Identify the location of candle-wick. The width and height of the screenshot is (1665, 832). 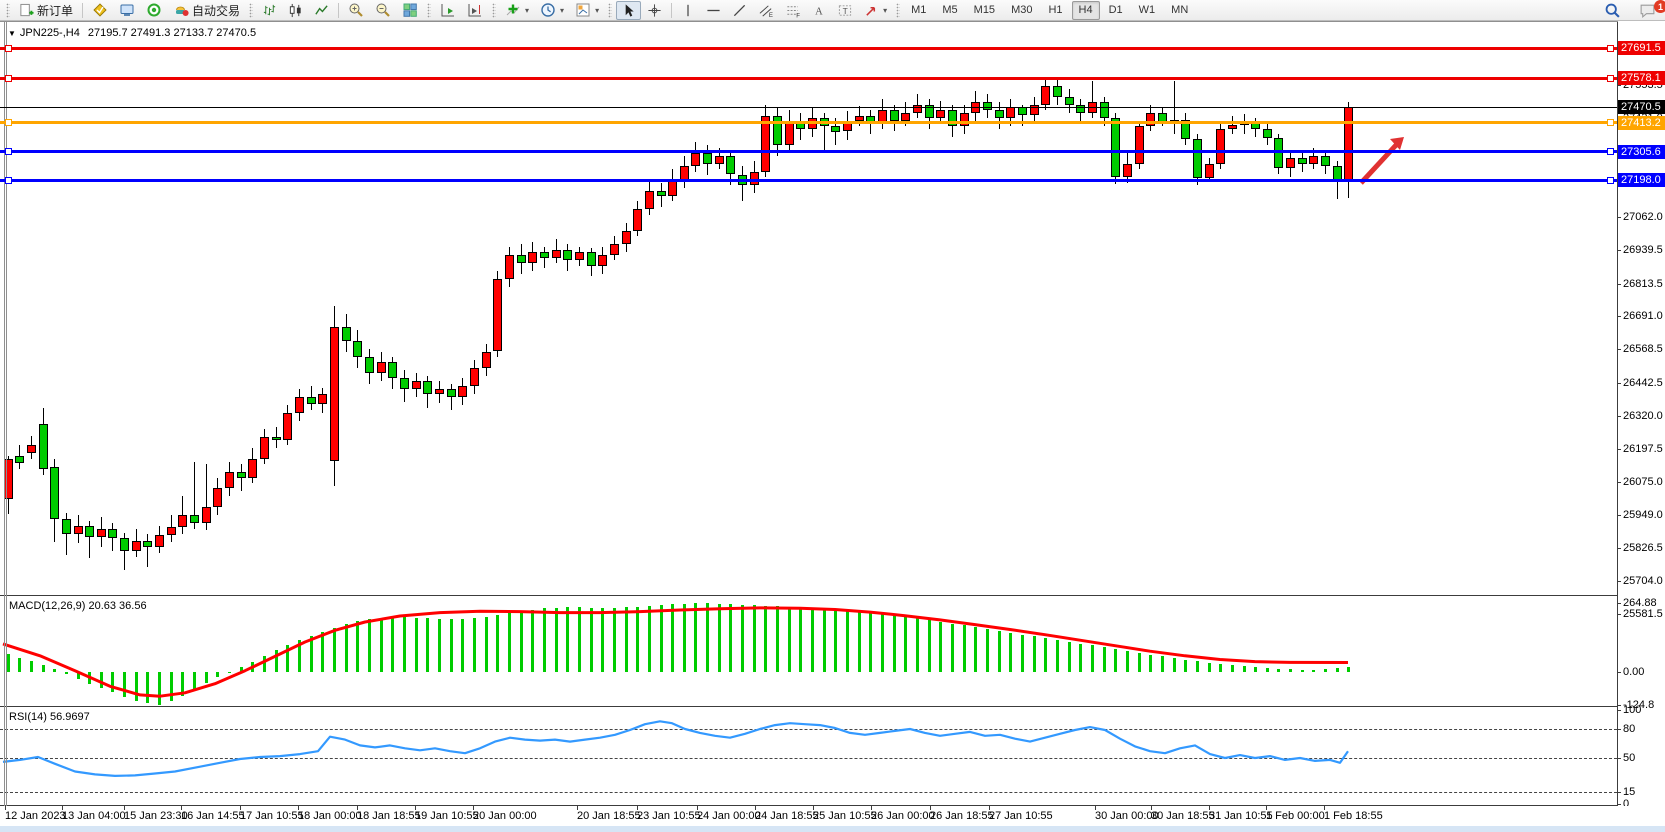
(1092, 99).